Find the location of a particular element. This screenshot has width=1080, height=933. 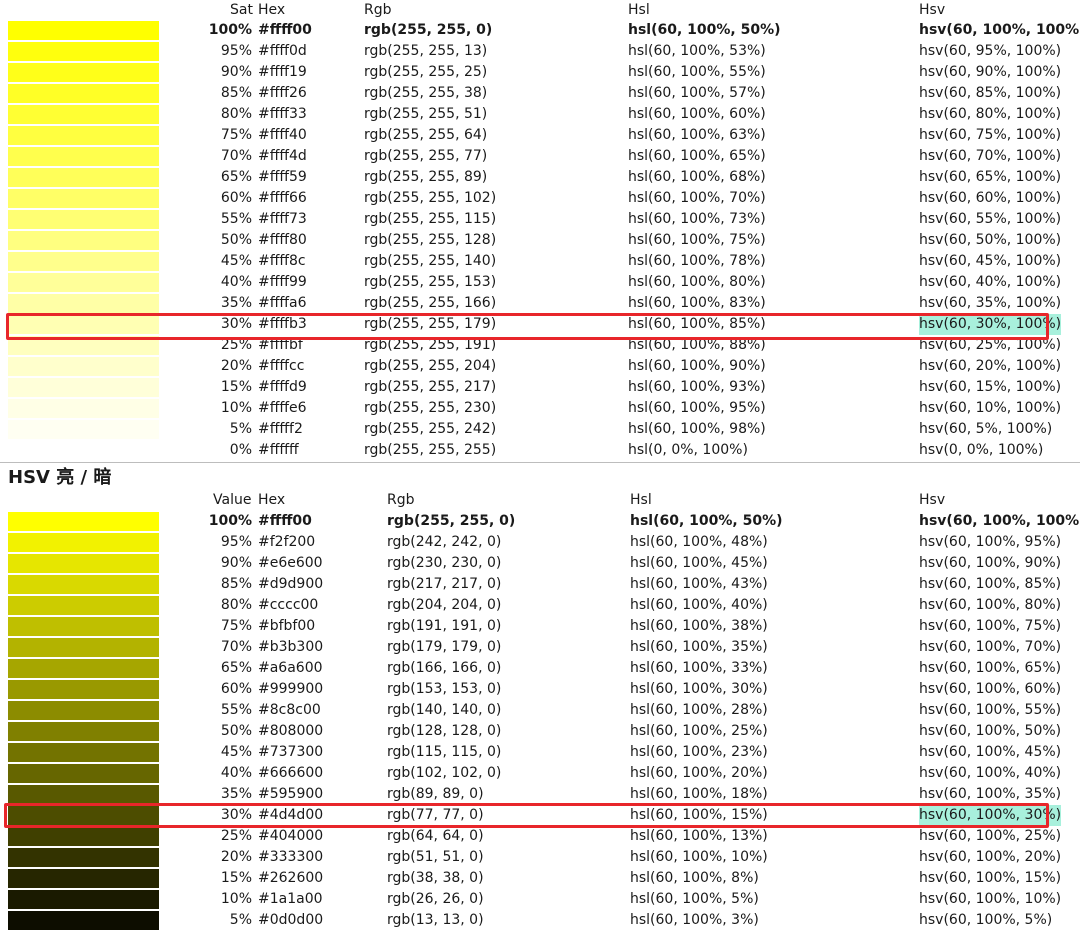

rgb-cell: rgb(255, 255, 64) is located at coordinates (426, 135).